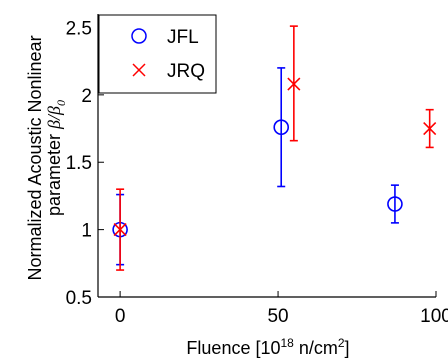  What do you see at coordinates (267, 347) in the screenshot?
I see `x-axis-label: Fluence [1018 n/cm2]` at bounding box center [267, 347].